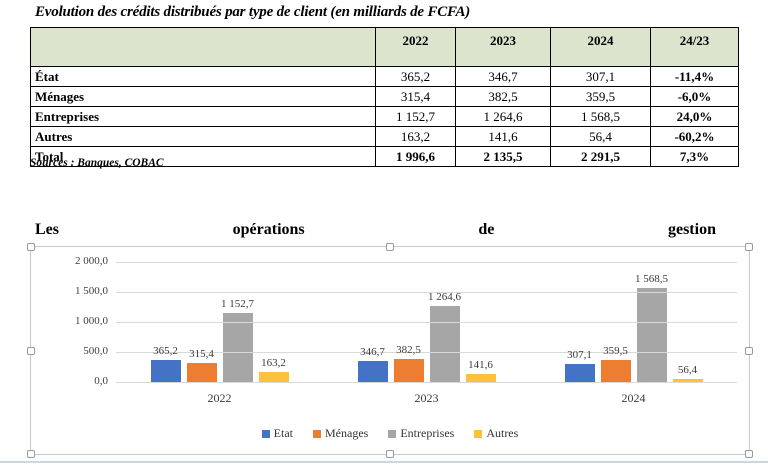  Describe the element at coordinates (600, 76) in the screenshot. I see `cell-value: 307,1` at that location.